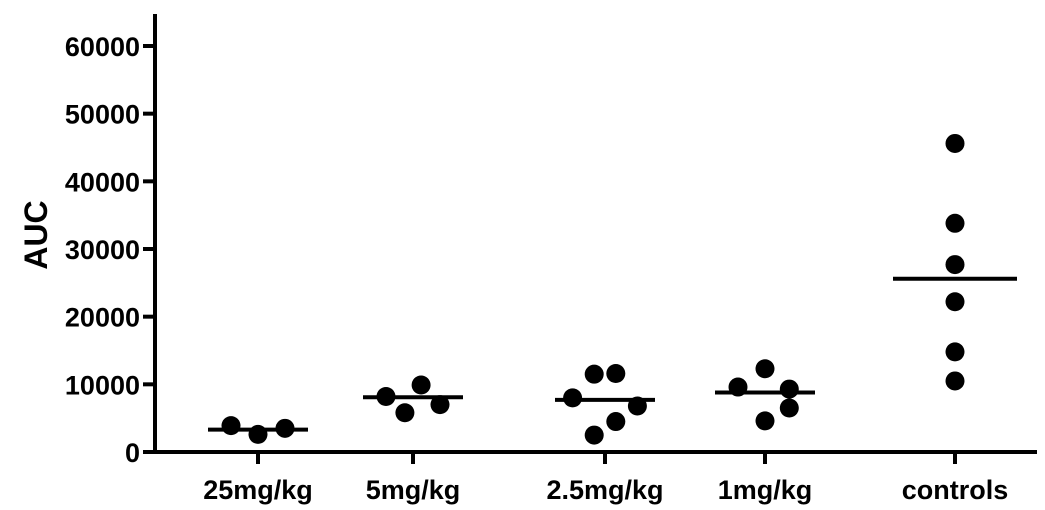 Image resolution: width=1045 pixels, height=510 pixels. Describe the element at coordinates (102, 318) in the screenshot. I see `y-tick-label: 20000` at that location.